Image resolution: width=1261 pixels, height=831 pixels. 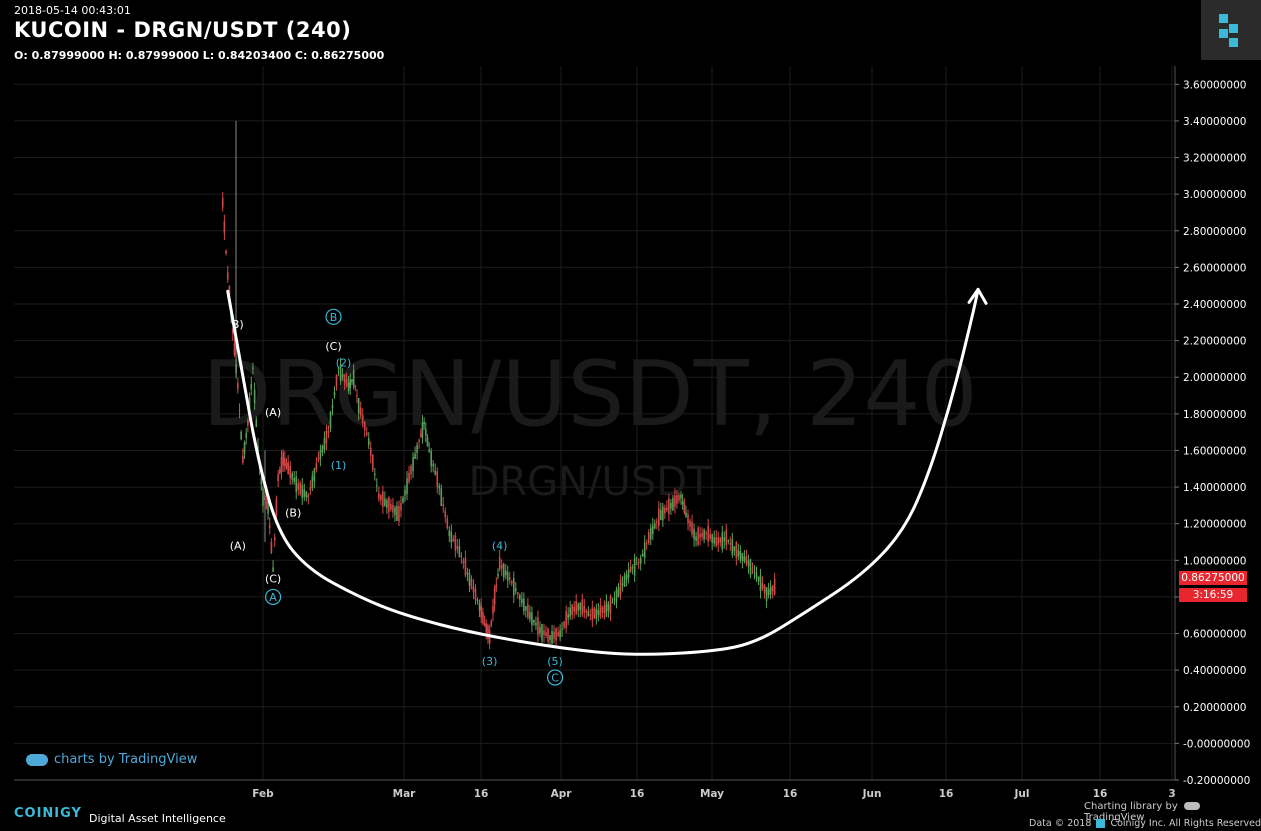 I want to click on last-price-tag: 0.86275000, so click(x=1213, y=578).